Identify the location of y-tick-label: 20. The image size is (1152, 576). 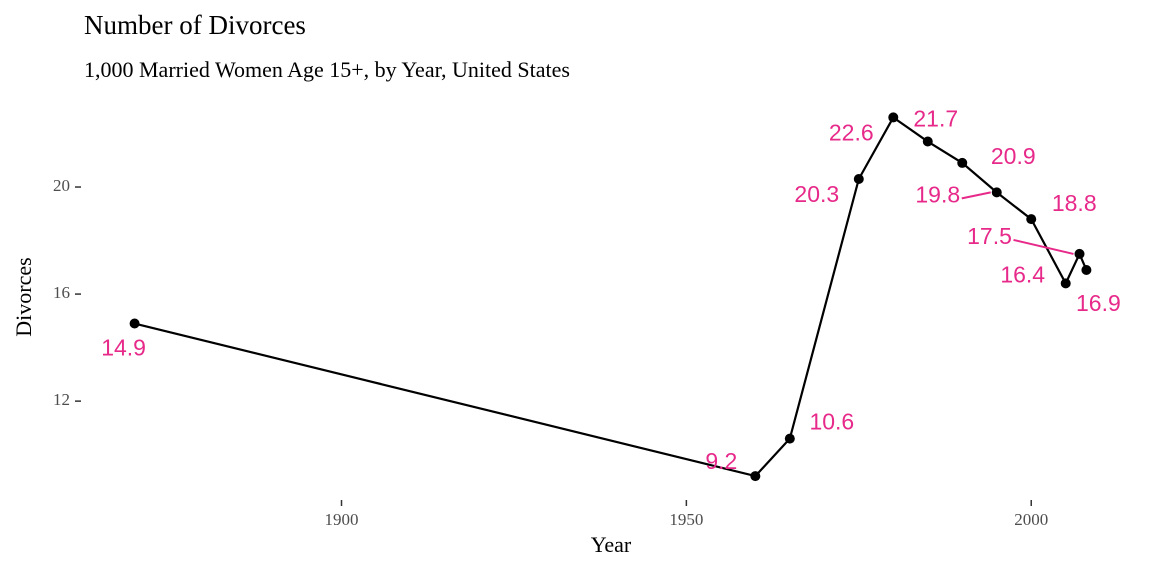
(61, 185).